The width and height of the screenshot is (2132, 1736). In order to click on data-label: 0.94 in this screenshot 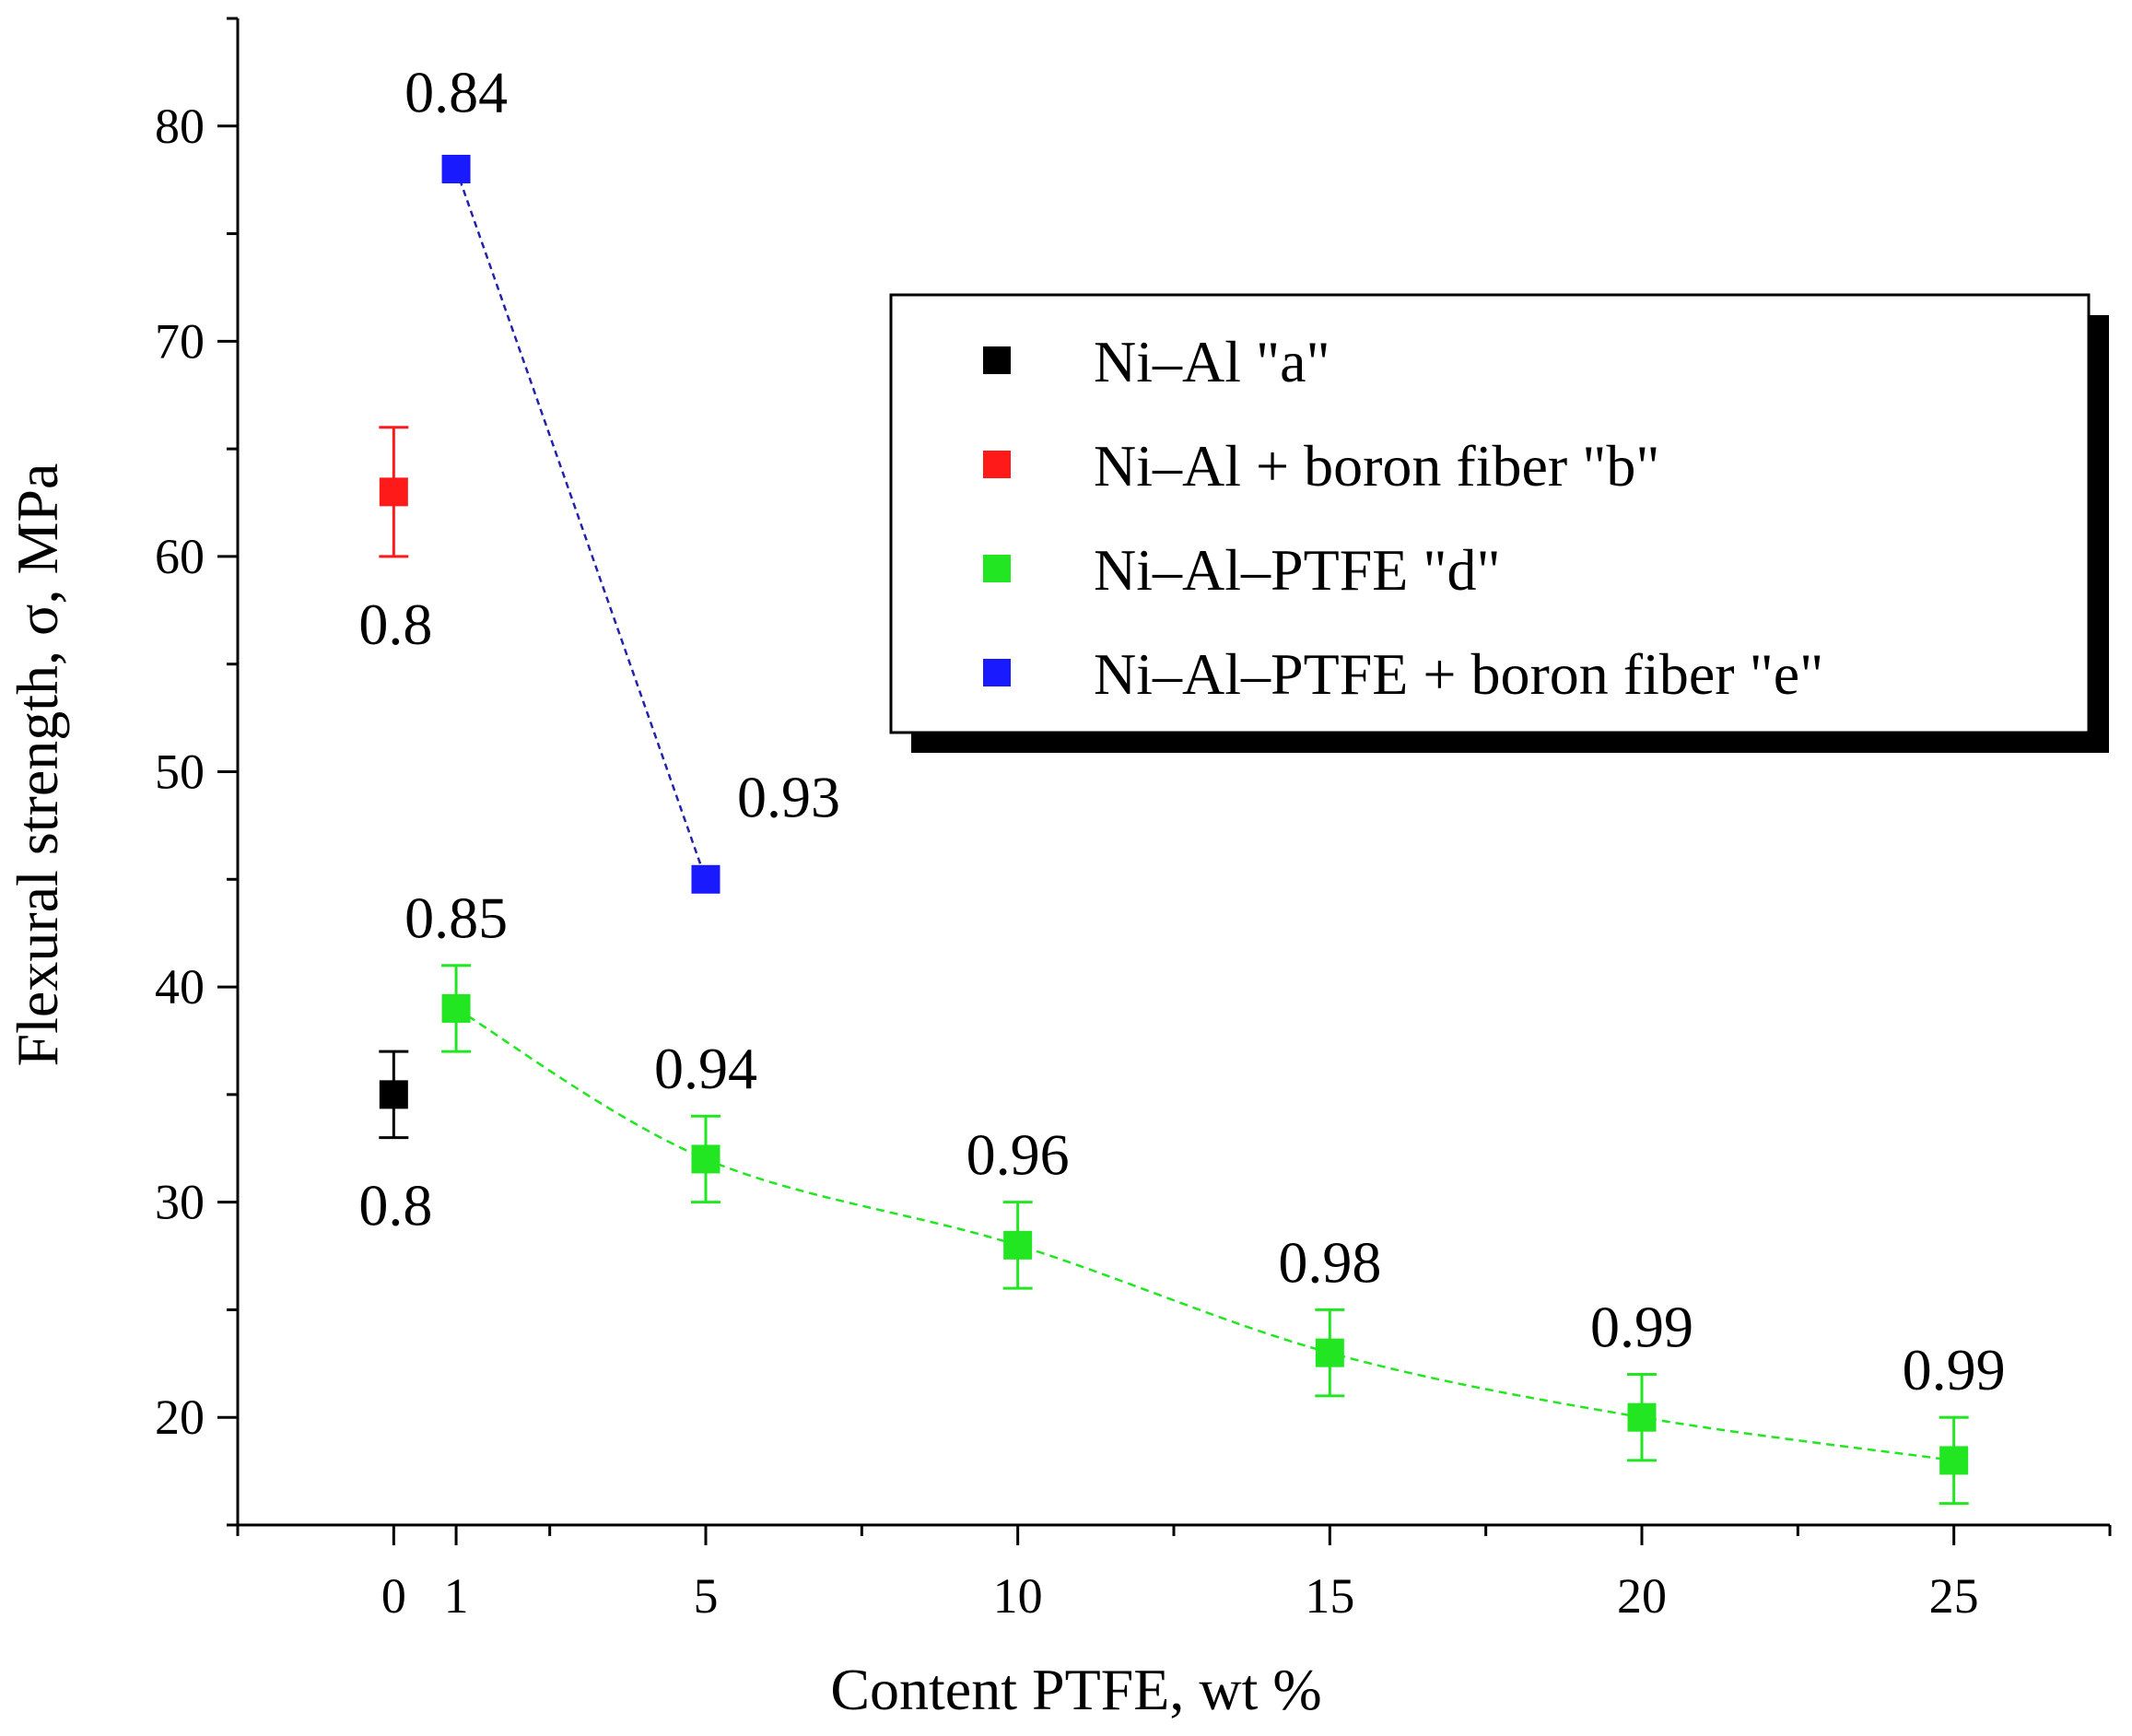, I will do `click(705, 1068)`.